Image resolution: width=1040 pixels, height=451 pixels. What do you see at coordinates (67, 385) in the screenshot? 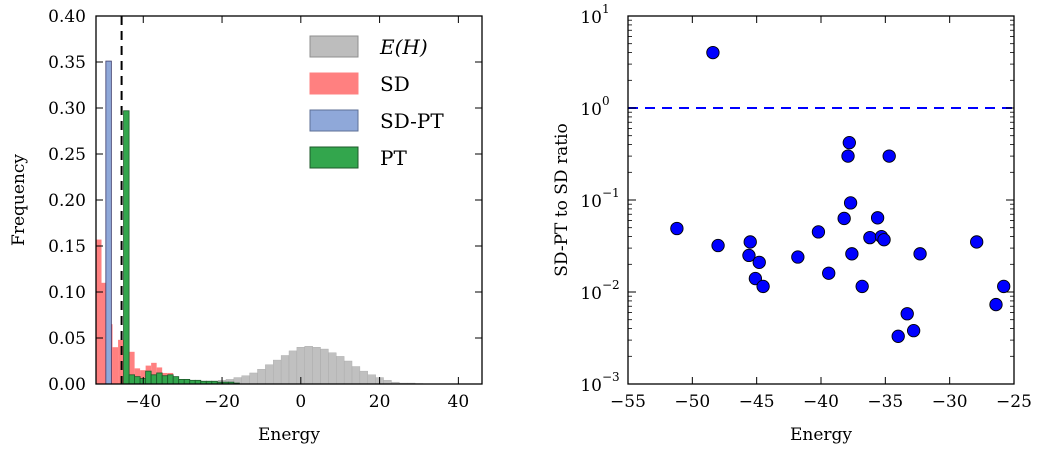
I see `y-tick-label: 0.00` at bounding box center [67, 385].